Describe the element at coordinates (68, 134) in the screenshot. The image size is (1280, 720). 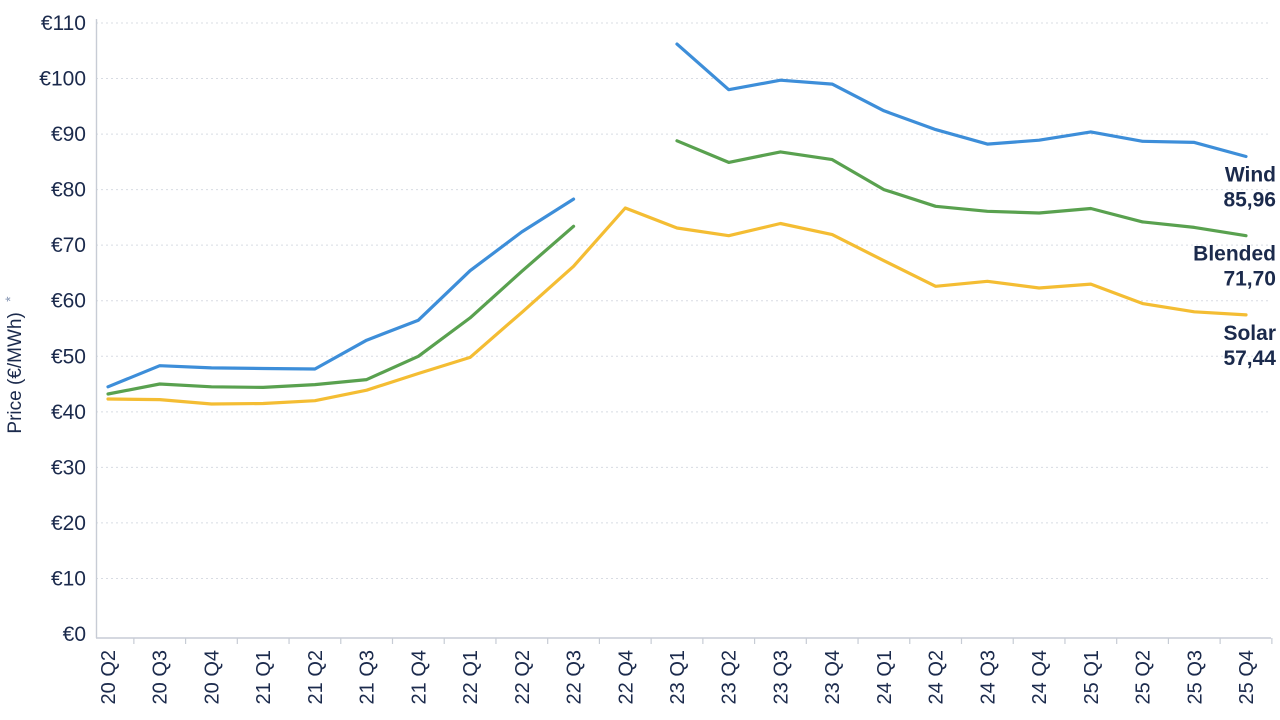
I see `y-tick-label: €90` at that location.